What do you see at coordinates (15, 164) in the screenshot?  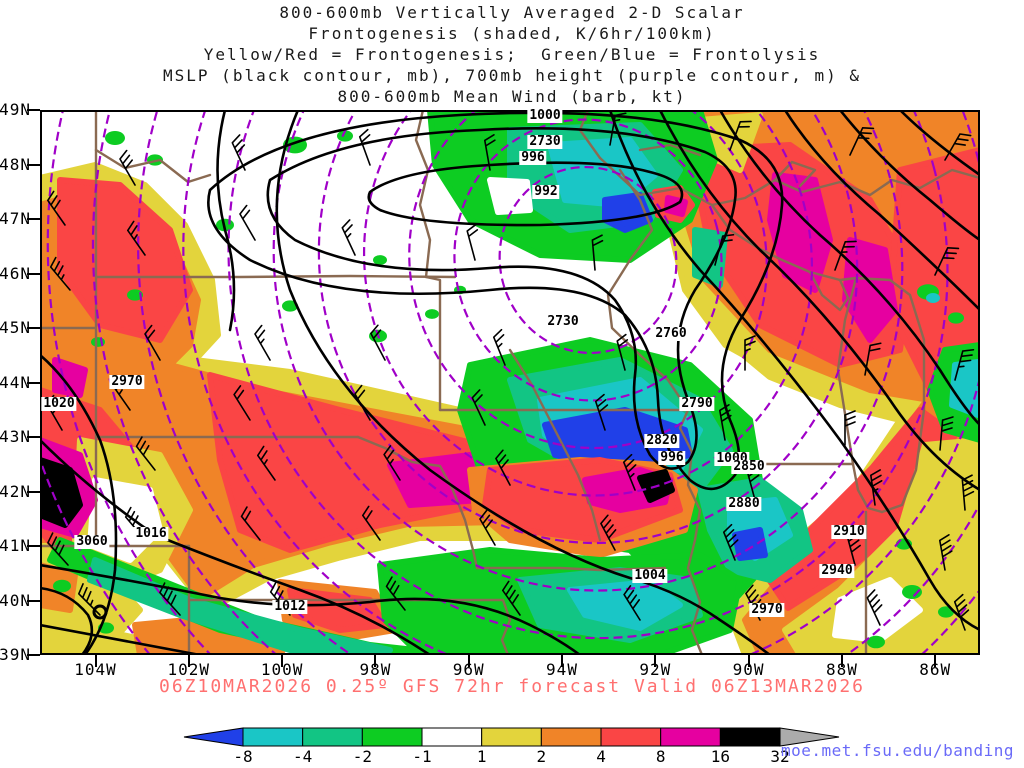 I see `lat-tick-label: 48N` at bounding box center [15, 164].